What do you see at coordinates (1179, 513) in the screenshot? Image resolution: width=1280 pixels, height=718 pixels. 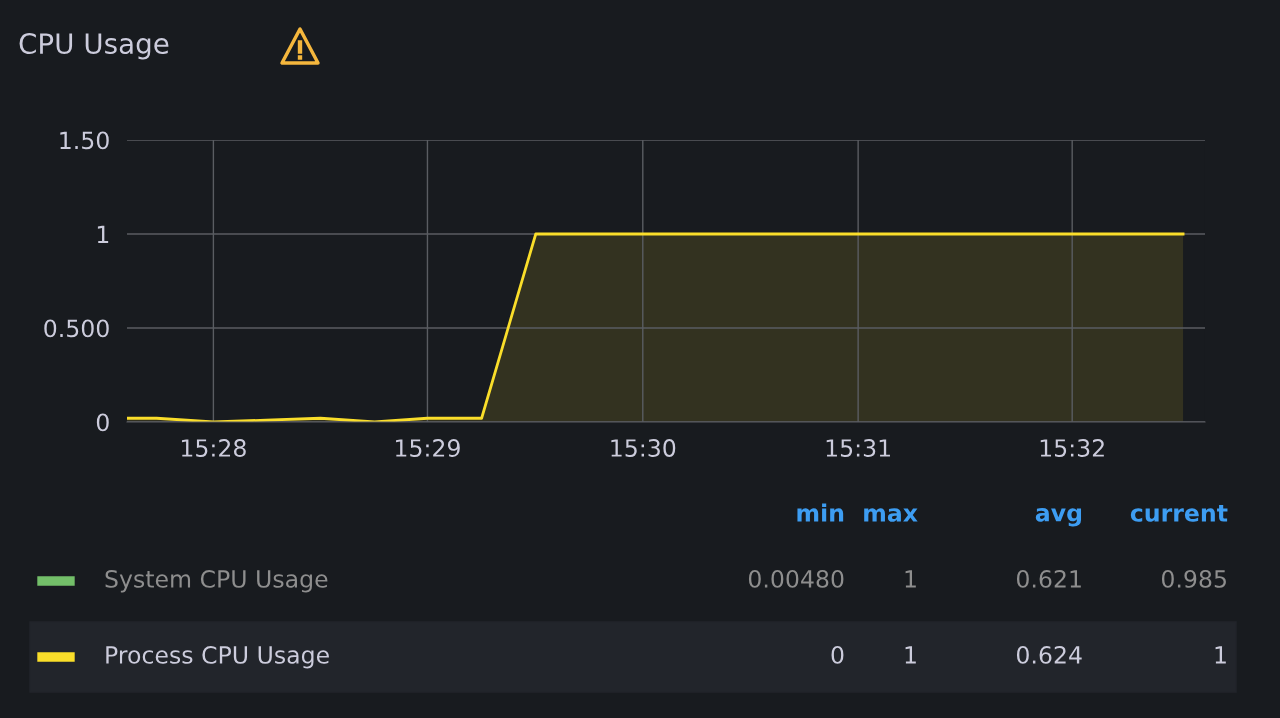 I see `text: current` at bounding box center [1179, 513].